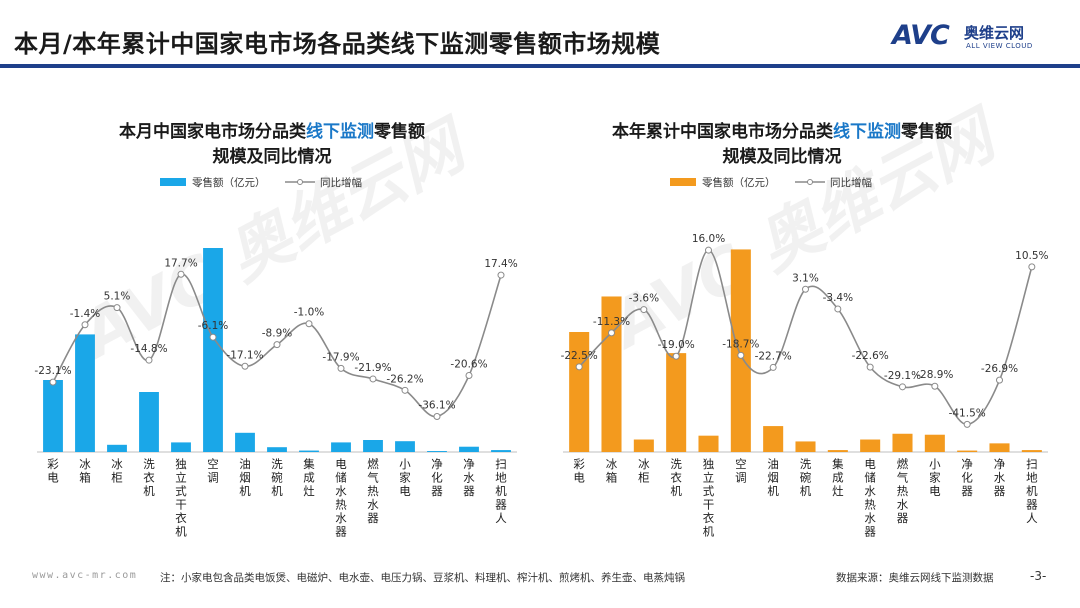 This screenshot has width=1080, height=608. Describe the element at coordinates (277, 477) in the screenshot. I see `category-label-1-8: 洗碗机` at that location.